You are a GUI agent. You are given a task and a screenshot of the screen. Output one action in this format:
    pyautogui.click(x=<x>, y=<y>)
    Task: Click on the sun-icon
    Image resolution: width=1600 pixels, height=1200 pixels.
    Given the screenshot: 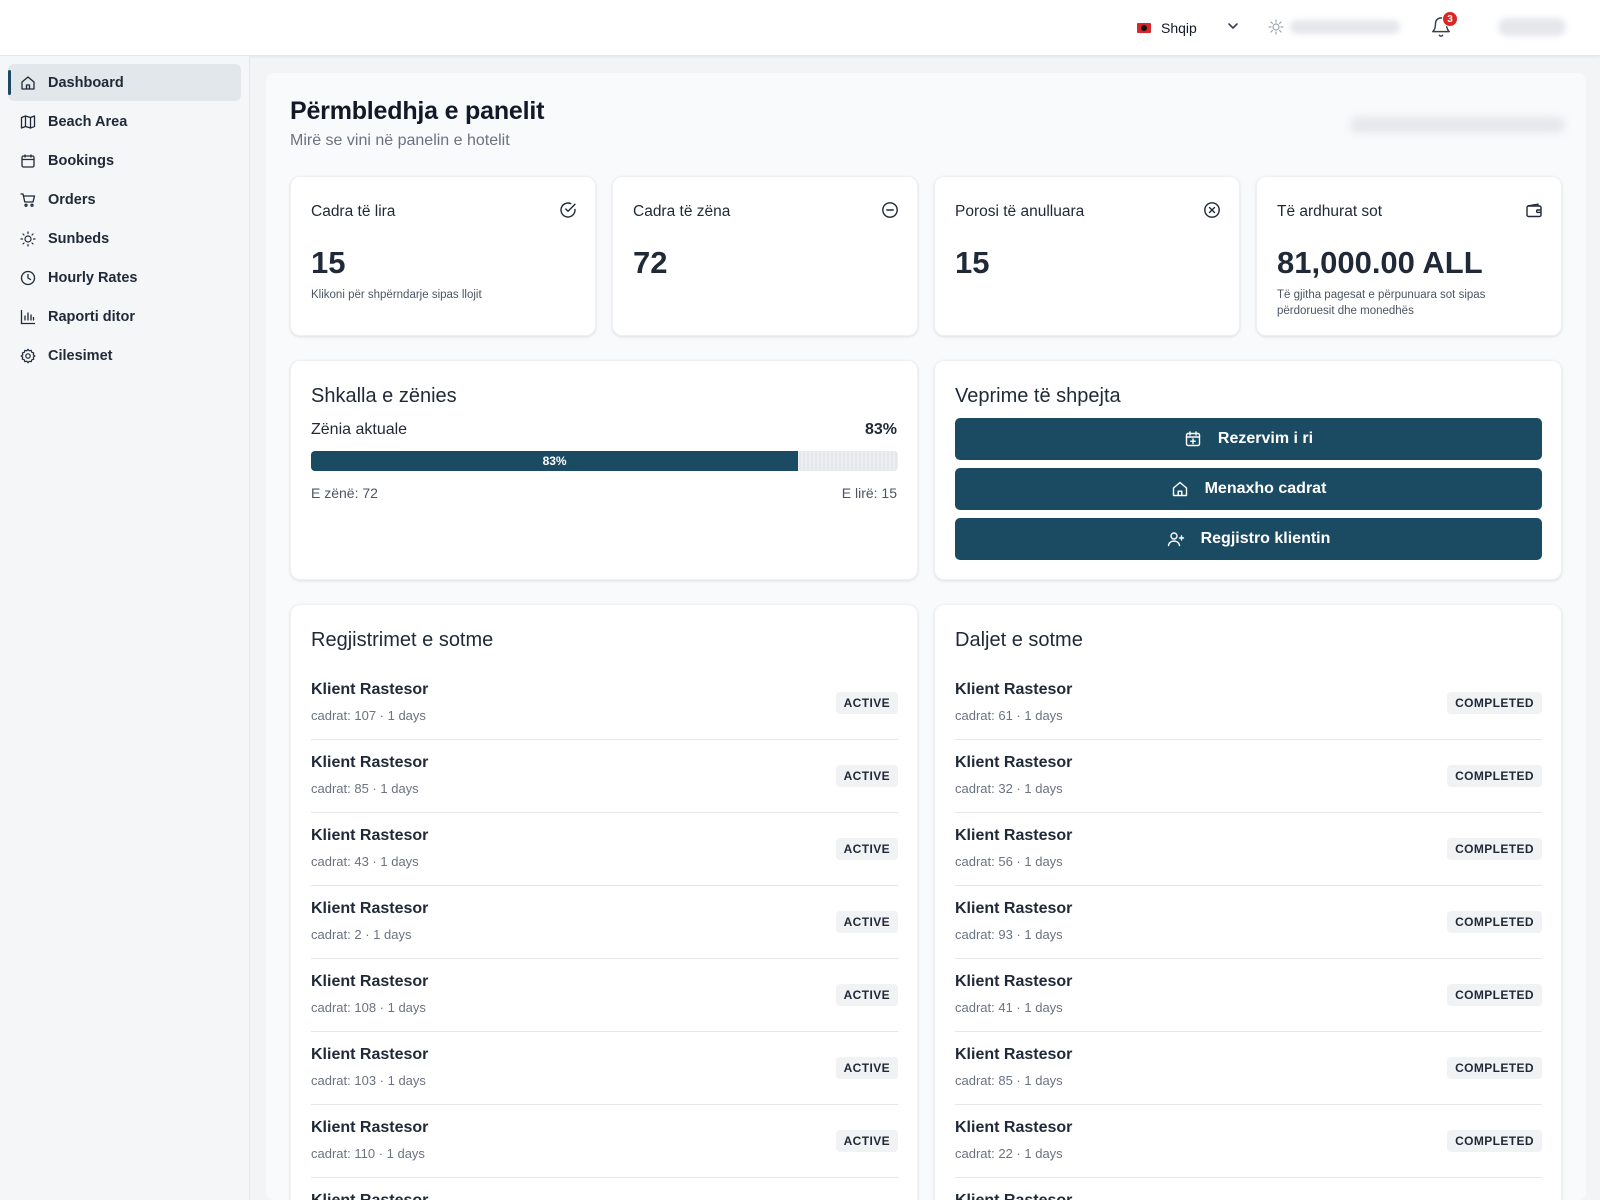 What is the action you would take?
    pyautogui.click(x=28, y=238)
    